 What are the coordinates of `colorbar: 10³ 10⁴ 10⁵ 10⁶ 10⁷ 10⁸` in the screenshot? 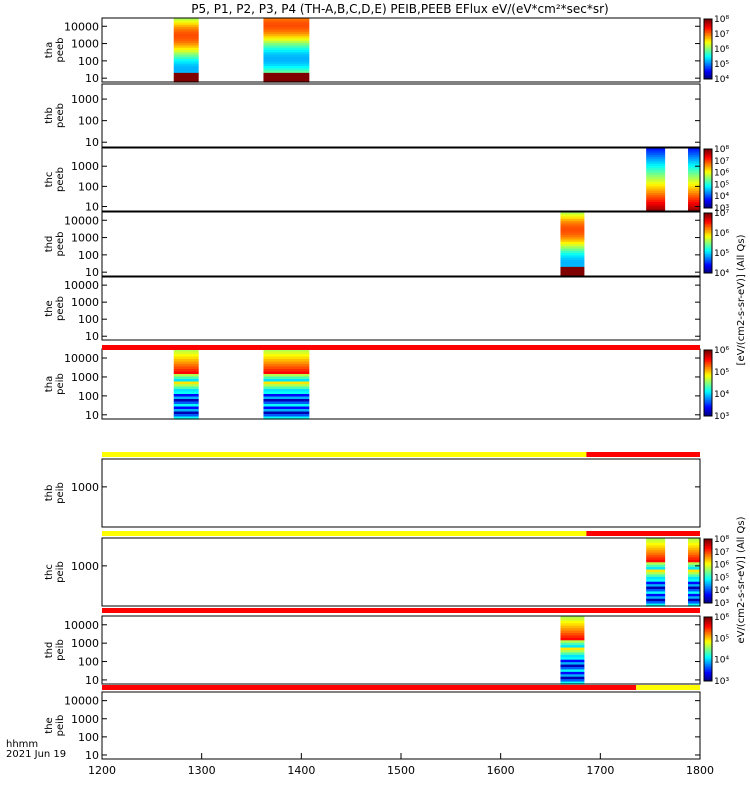 It's located at (716, 572).